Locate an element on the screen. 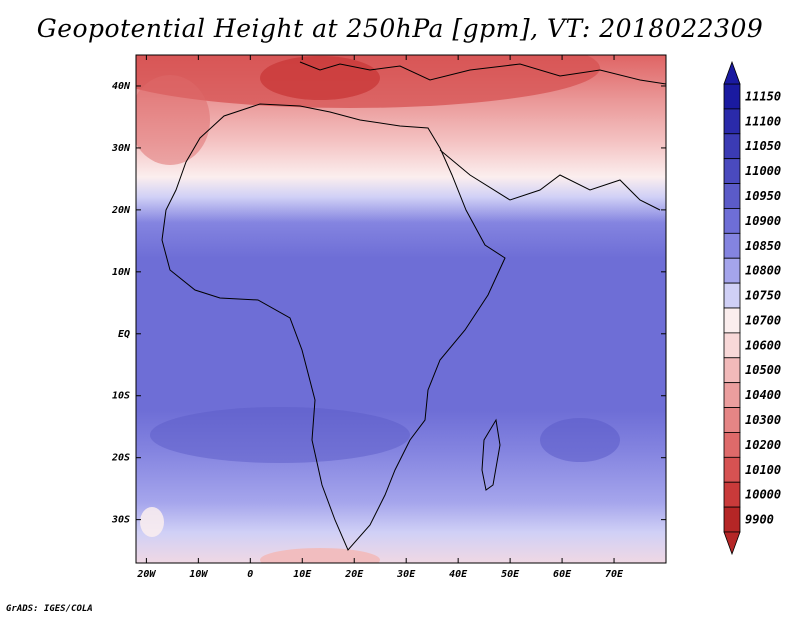  colorbar-label: 10700 is located at coordinates (763, 320).